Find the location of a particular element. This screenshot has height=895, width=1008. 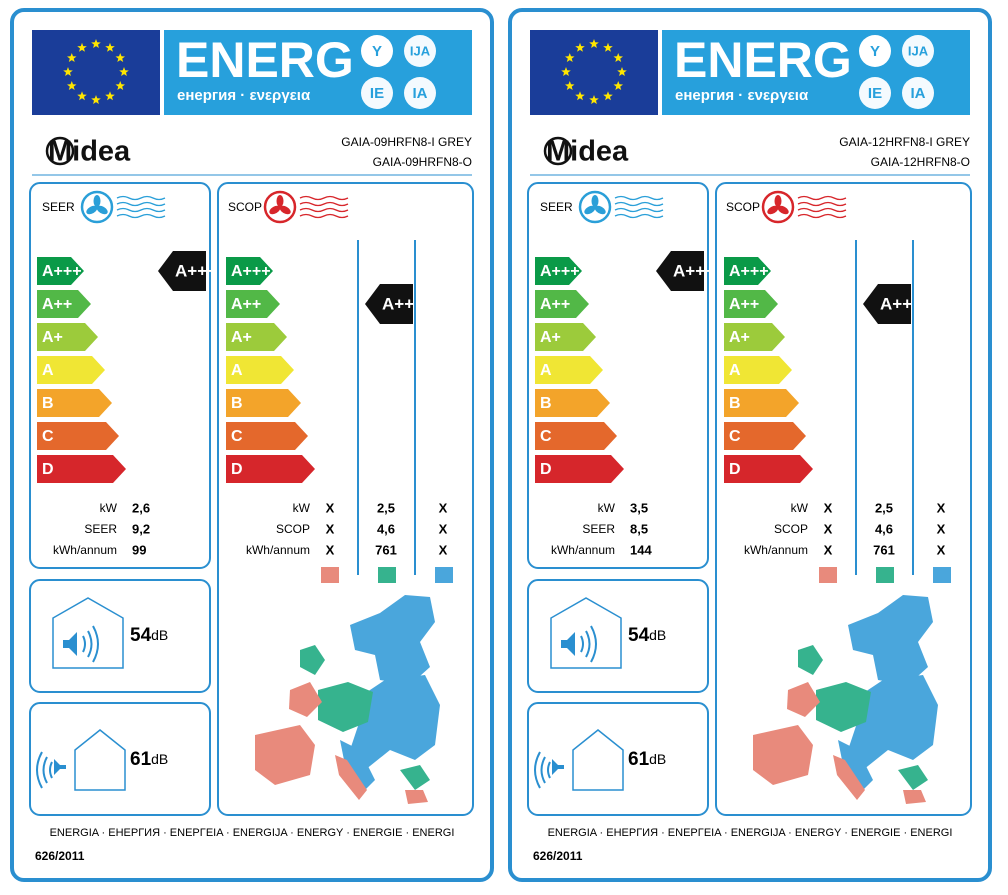

regulation: 626/2011 is located at coordinates (558, 856).